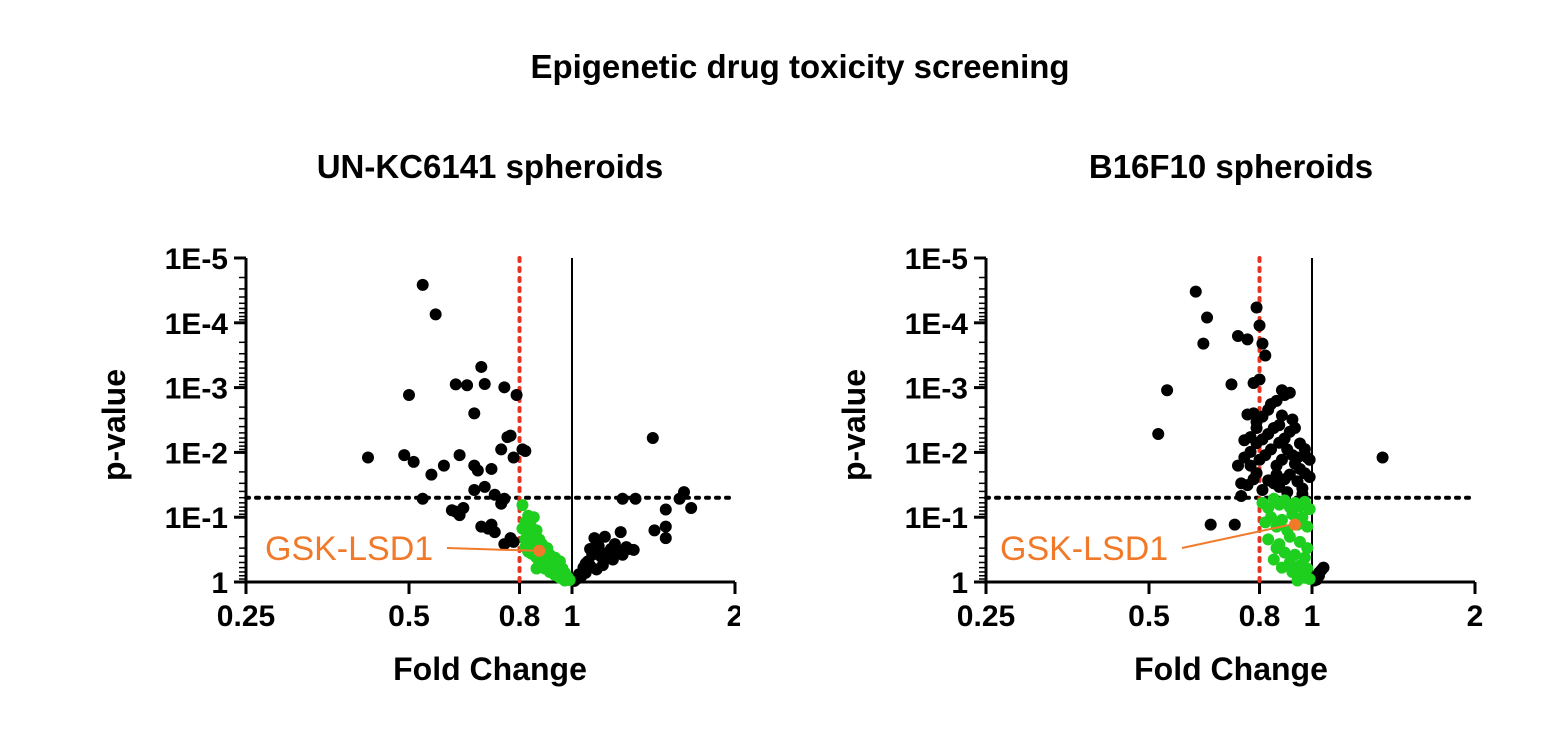 The image size is (1553, 729). Describe the element at coordinates (1231, 166) in the screenshot. I see `panel-title: B16F10 spheroids` at that location.